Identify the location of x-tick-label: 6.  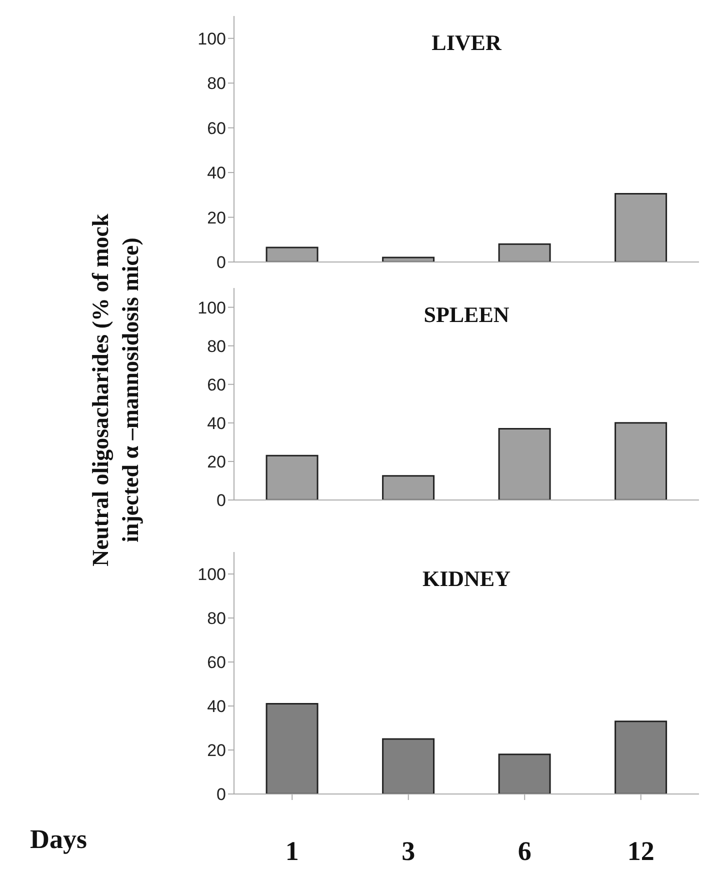
(525, 851).